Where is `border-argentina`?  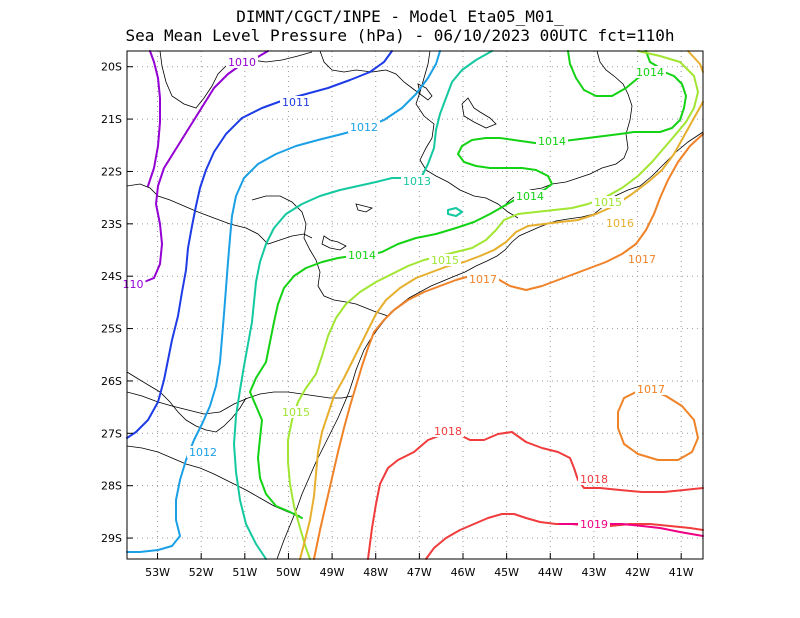
border-argentina is located at coordinates (186, 402).